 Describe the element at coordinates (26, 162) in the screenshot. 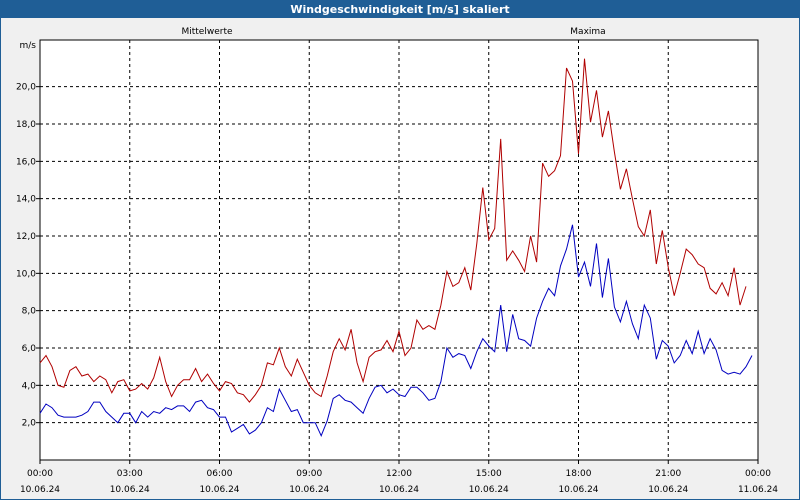

I see `y-tick-label: 16,0` at that location.